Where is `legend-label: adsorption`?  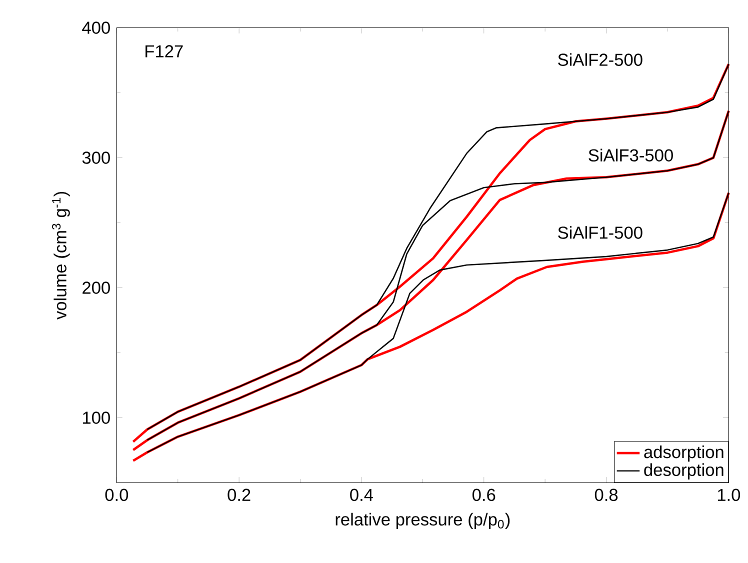 legend-label: adsorption is located at coordinates (684, 453).